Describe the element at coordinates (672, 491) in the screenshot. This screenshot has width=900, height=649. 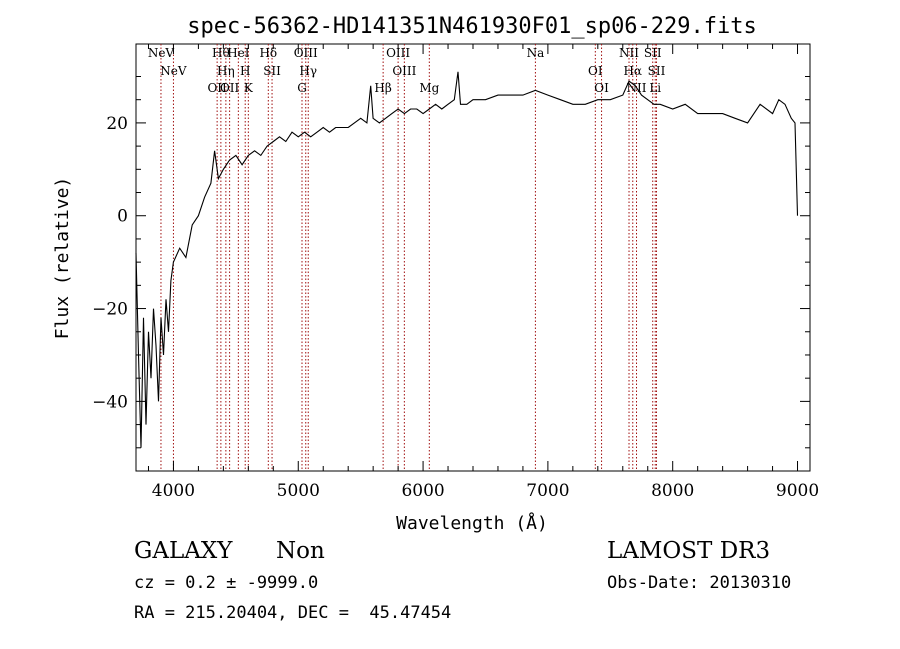
I see `x-tick-label: 8000` at that location.